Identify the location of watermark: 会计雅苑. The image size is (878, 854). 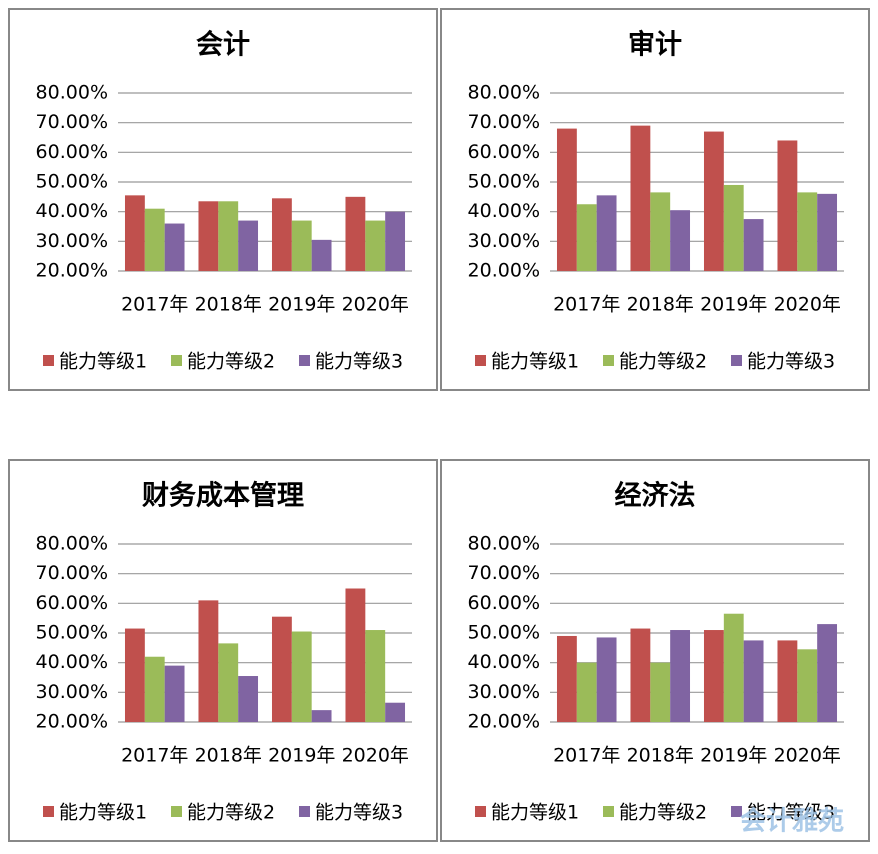
(792, 822).